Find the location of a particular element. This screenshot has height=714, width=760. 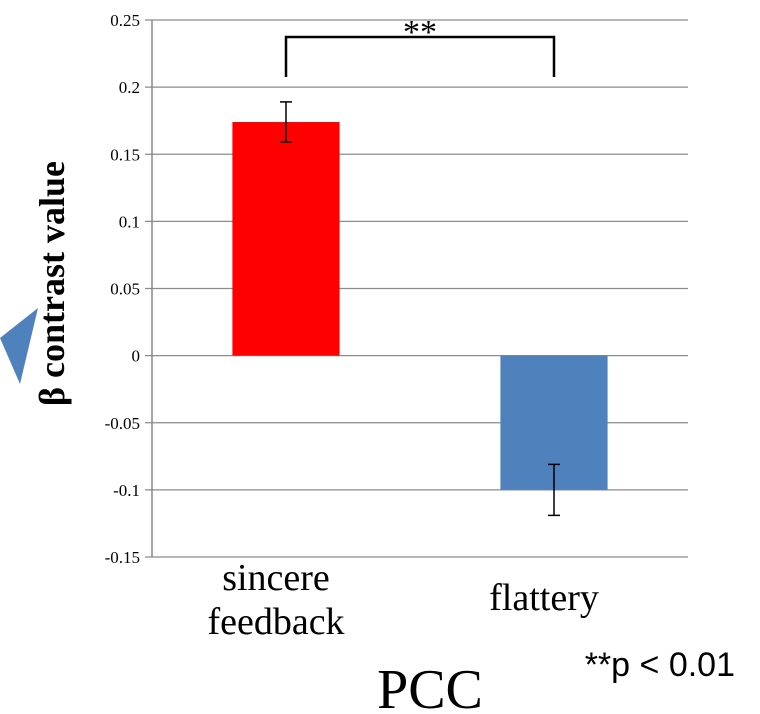

y-tick-label: -0.15 is located at coordinates (122, 557).